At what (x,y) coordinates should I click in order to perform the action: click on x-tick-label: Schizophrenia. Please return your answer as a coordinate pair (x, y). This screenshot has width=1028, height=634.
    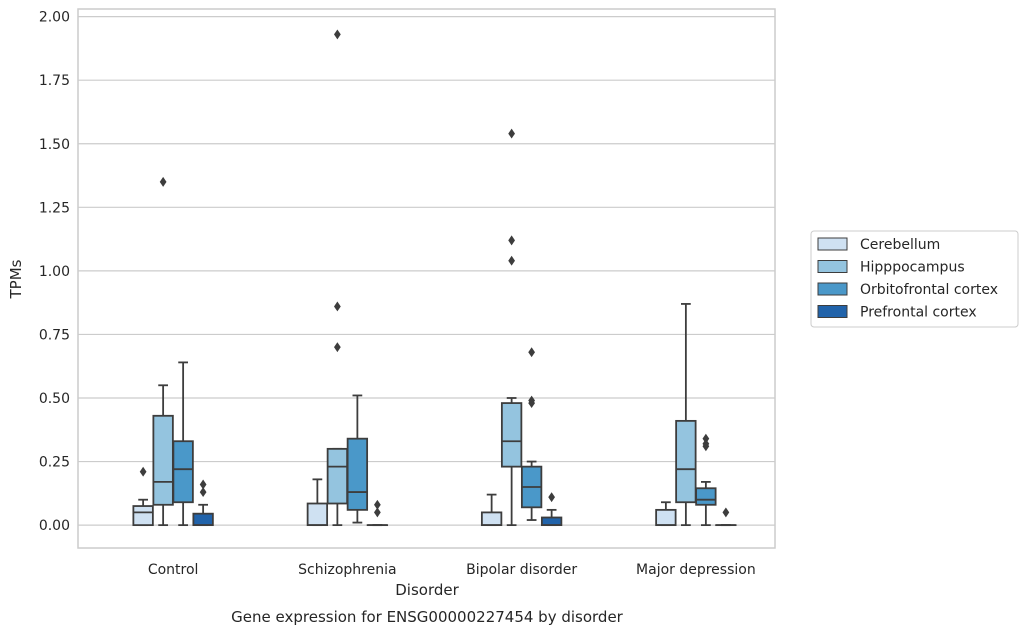
    Looking at the image, I should click on (347, 570).